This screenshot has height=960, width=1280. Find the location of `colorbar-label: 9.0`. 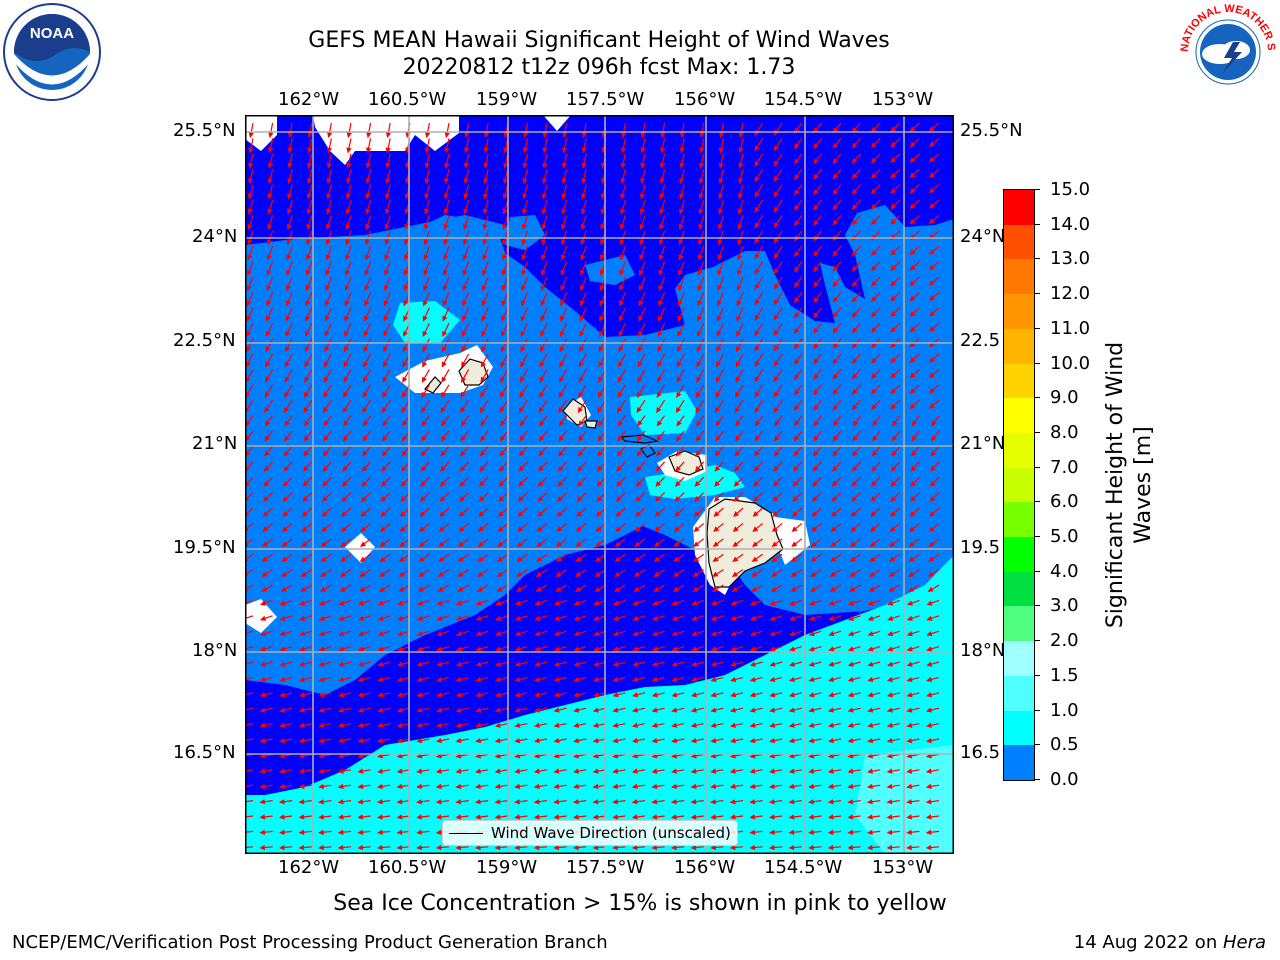

colorbar-label: 9.0 is located at coordinates (1064, 398).